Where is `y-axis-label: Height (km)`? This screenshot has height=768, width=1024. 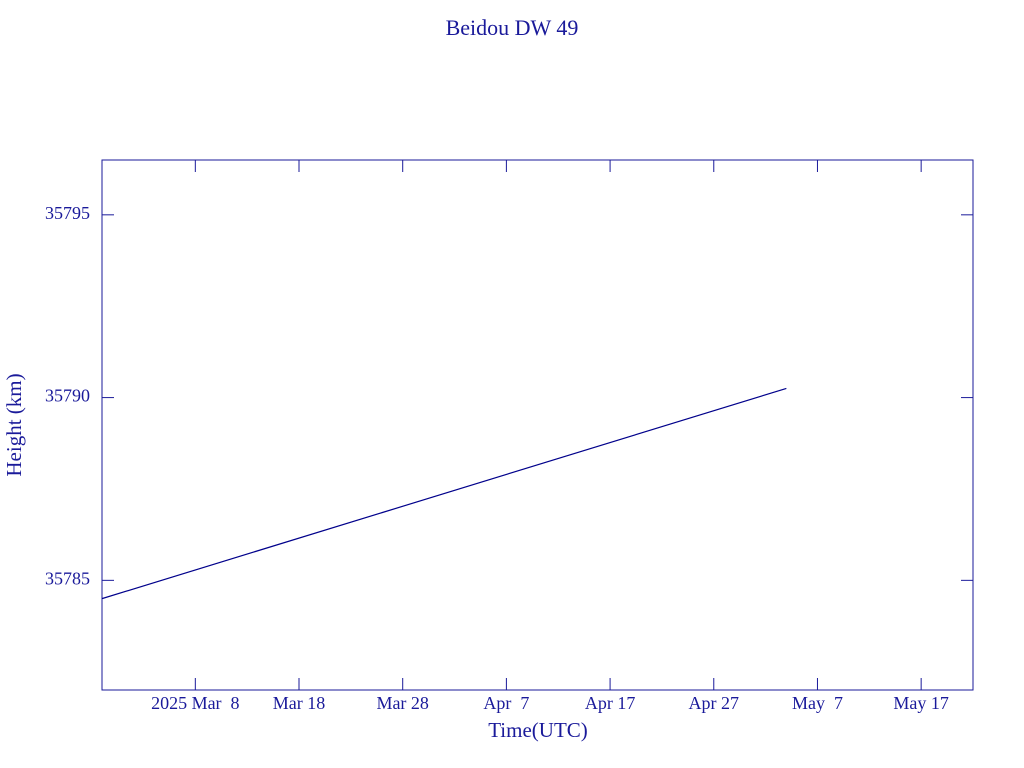 y-axis-label: Height (km) is located at coordinates (14, 424).